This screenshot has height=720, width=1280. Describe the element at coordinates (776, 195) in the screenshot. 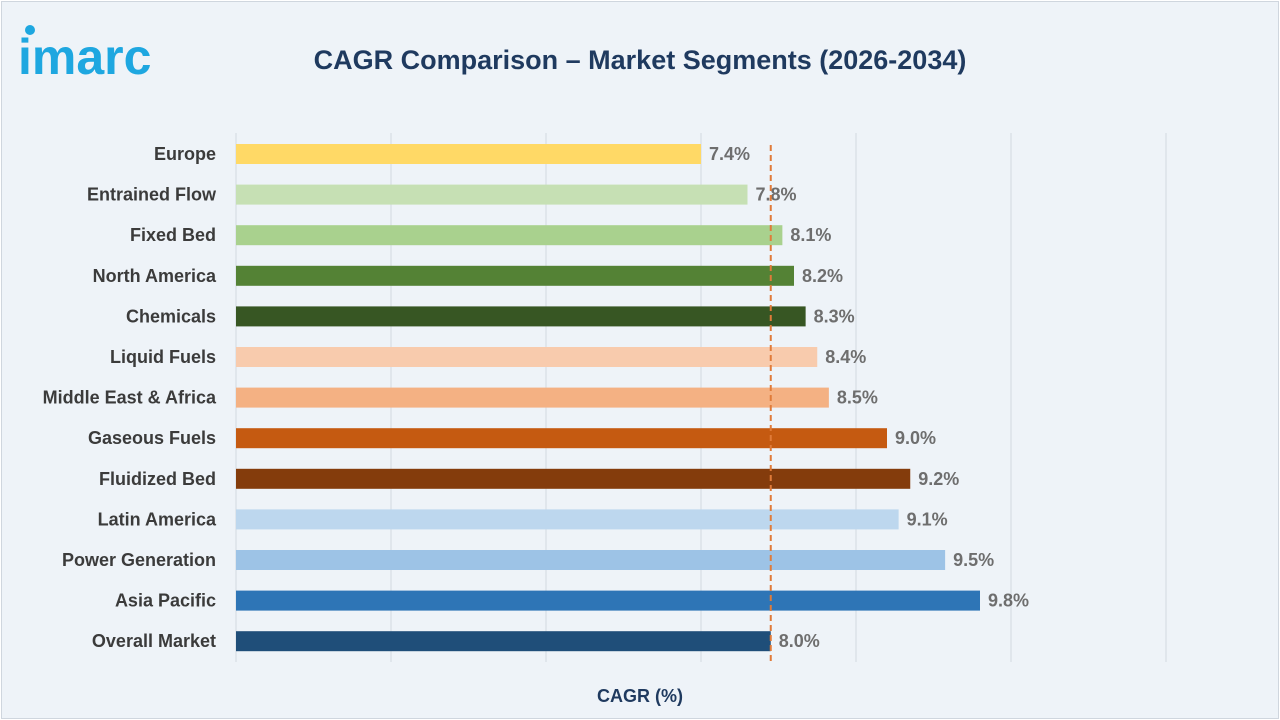

I see `value-label: 7.8%` at that location.